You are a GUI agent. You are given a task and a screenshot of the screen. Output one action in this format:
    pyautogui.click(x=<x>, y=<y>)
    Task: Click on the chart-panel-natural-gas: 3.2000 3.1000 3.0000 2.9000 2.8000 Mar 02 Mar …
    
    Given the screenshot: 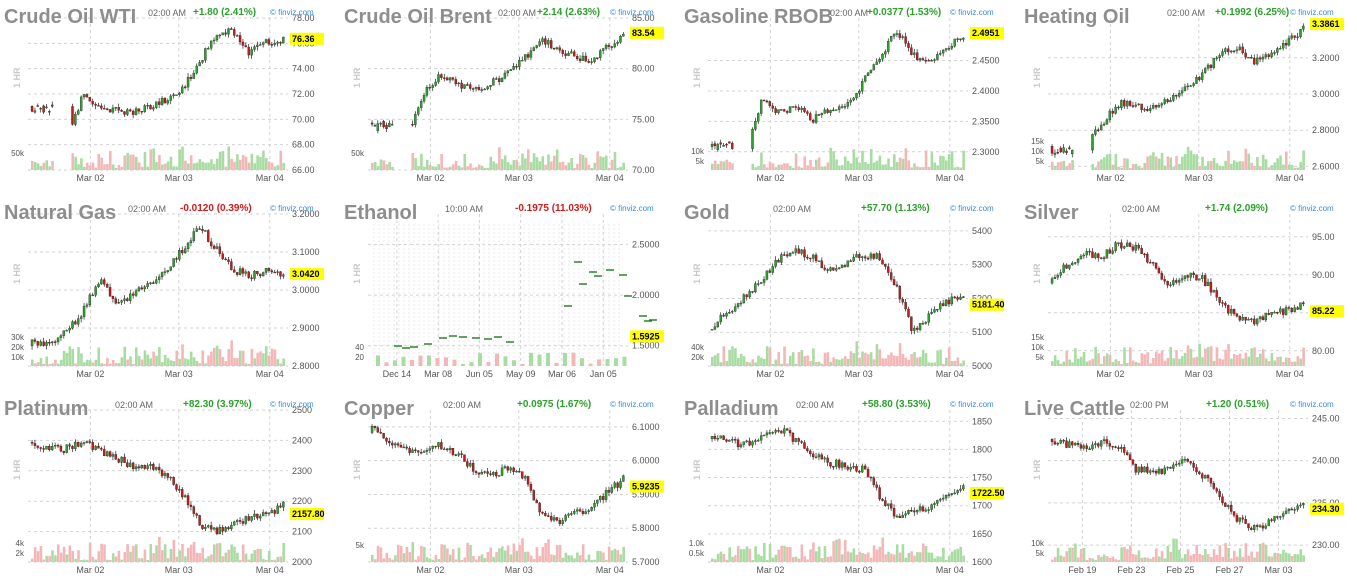 What is the action you would take?
    pyautogui.click(x=170, y=292)
    